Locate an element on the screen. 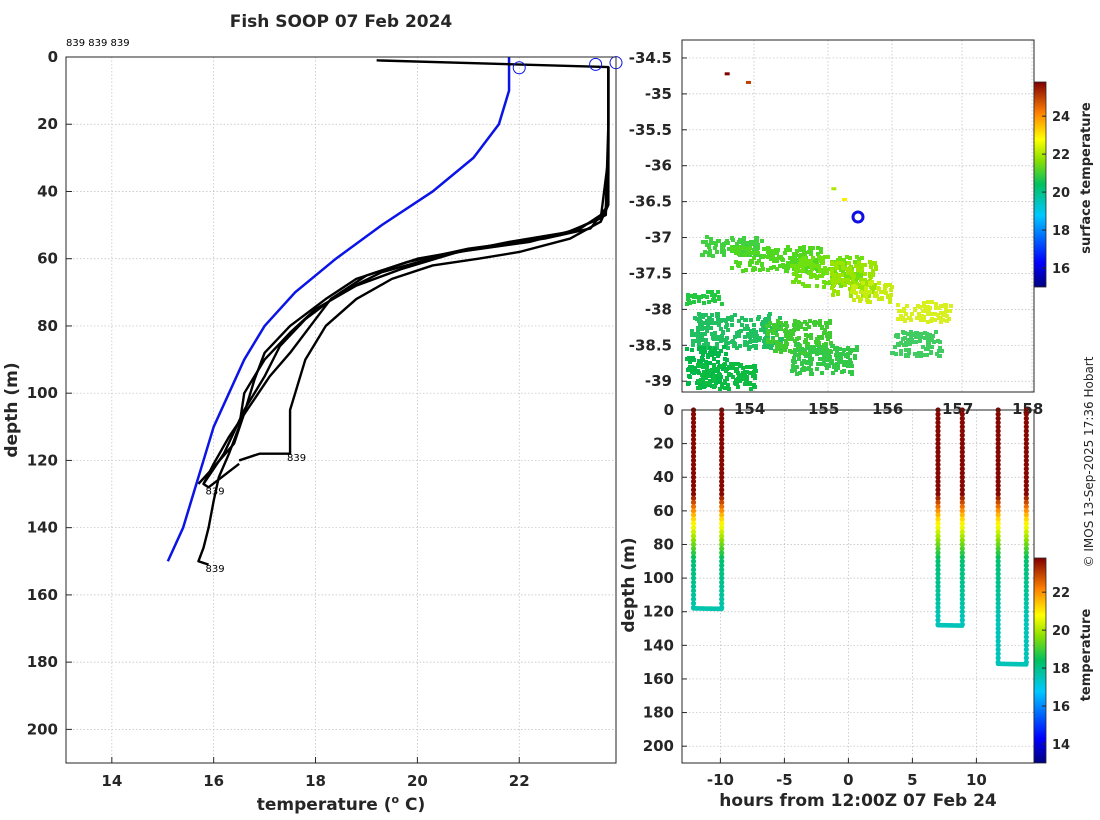 Image resolution: width=1100 pixels, height=820 pixels. map-colorbar-label: surface temperature is located at coordinates (1086, 178).